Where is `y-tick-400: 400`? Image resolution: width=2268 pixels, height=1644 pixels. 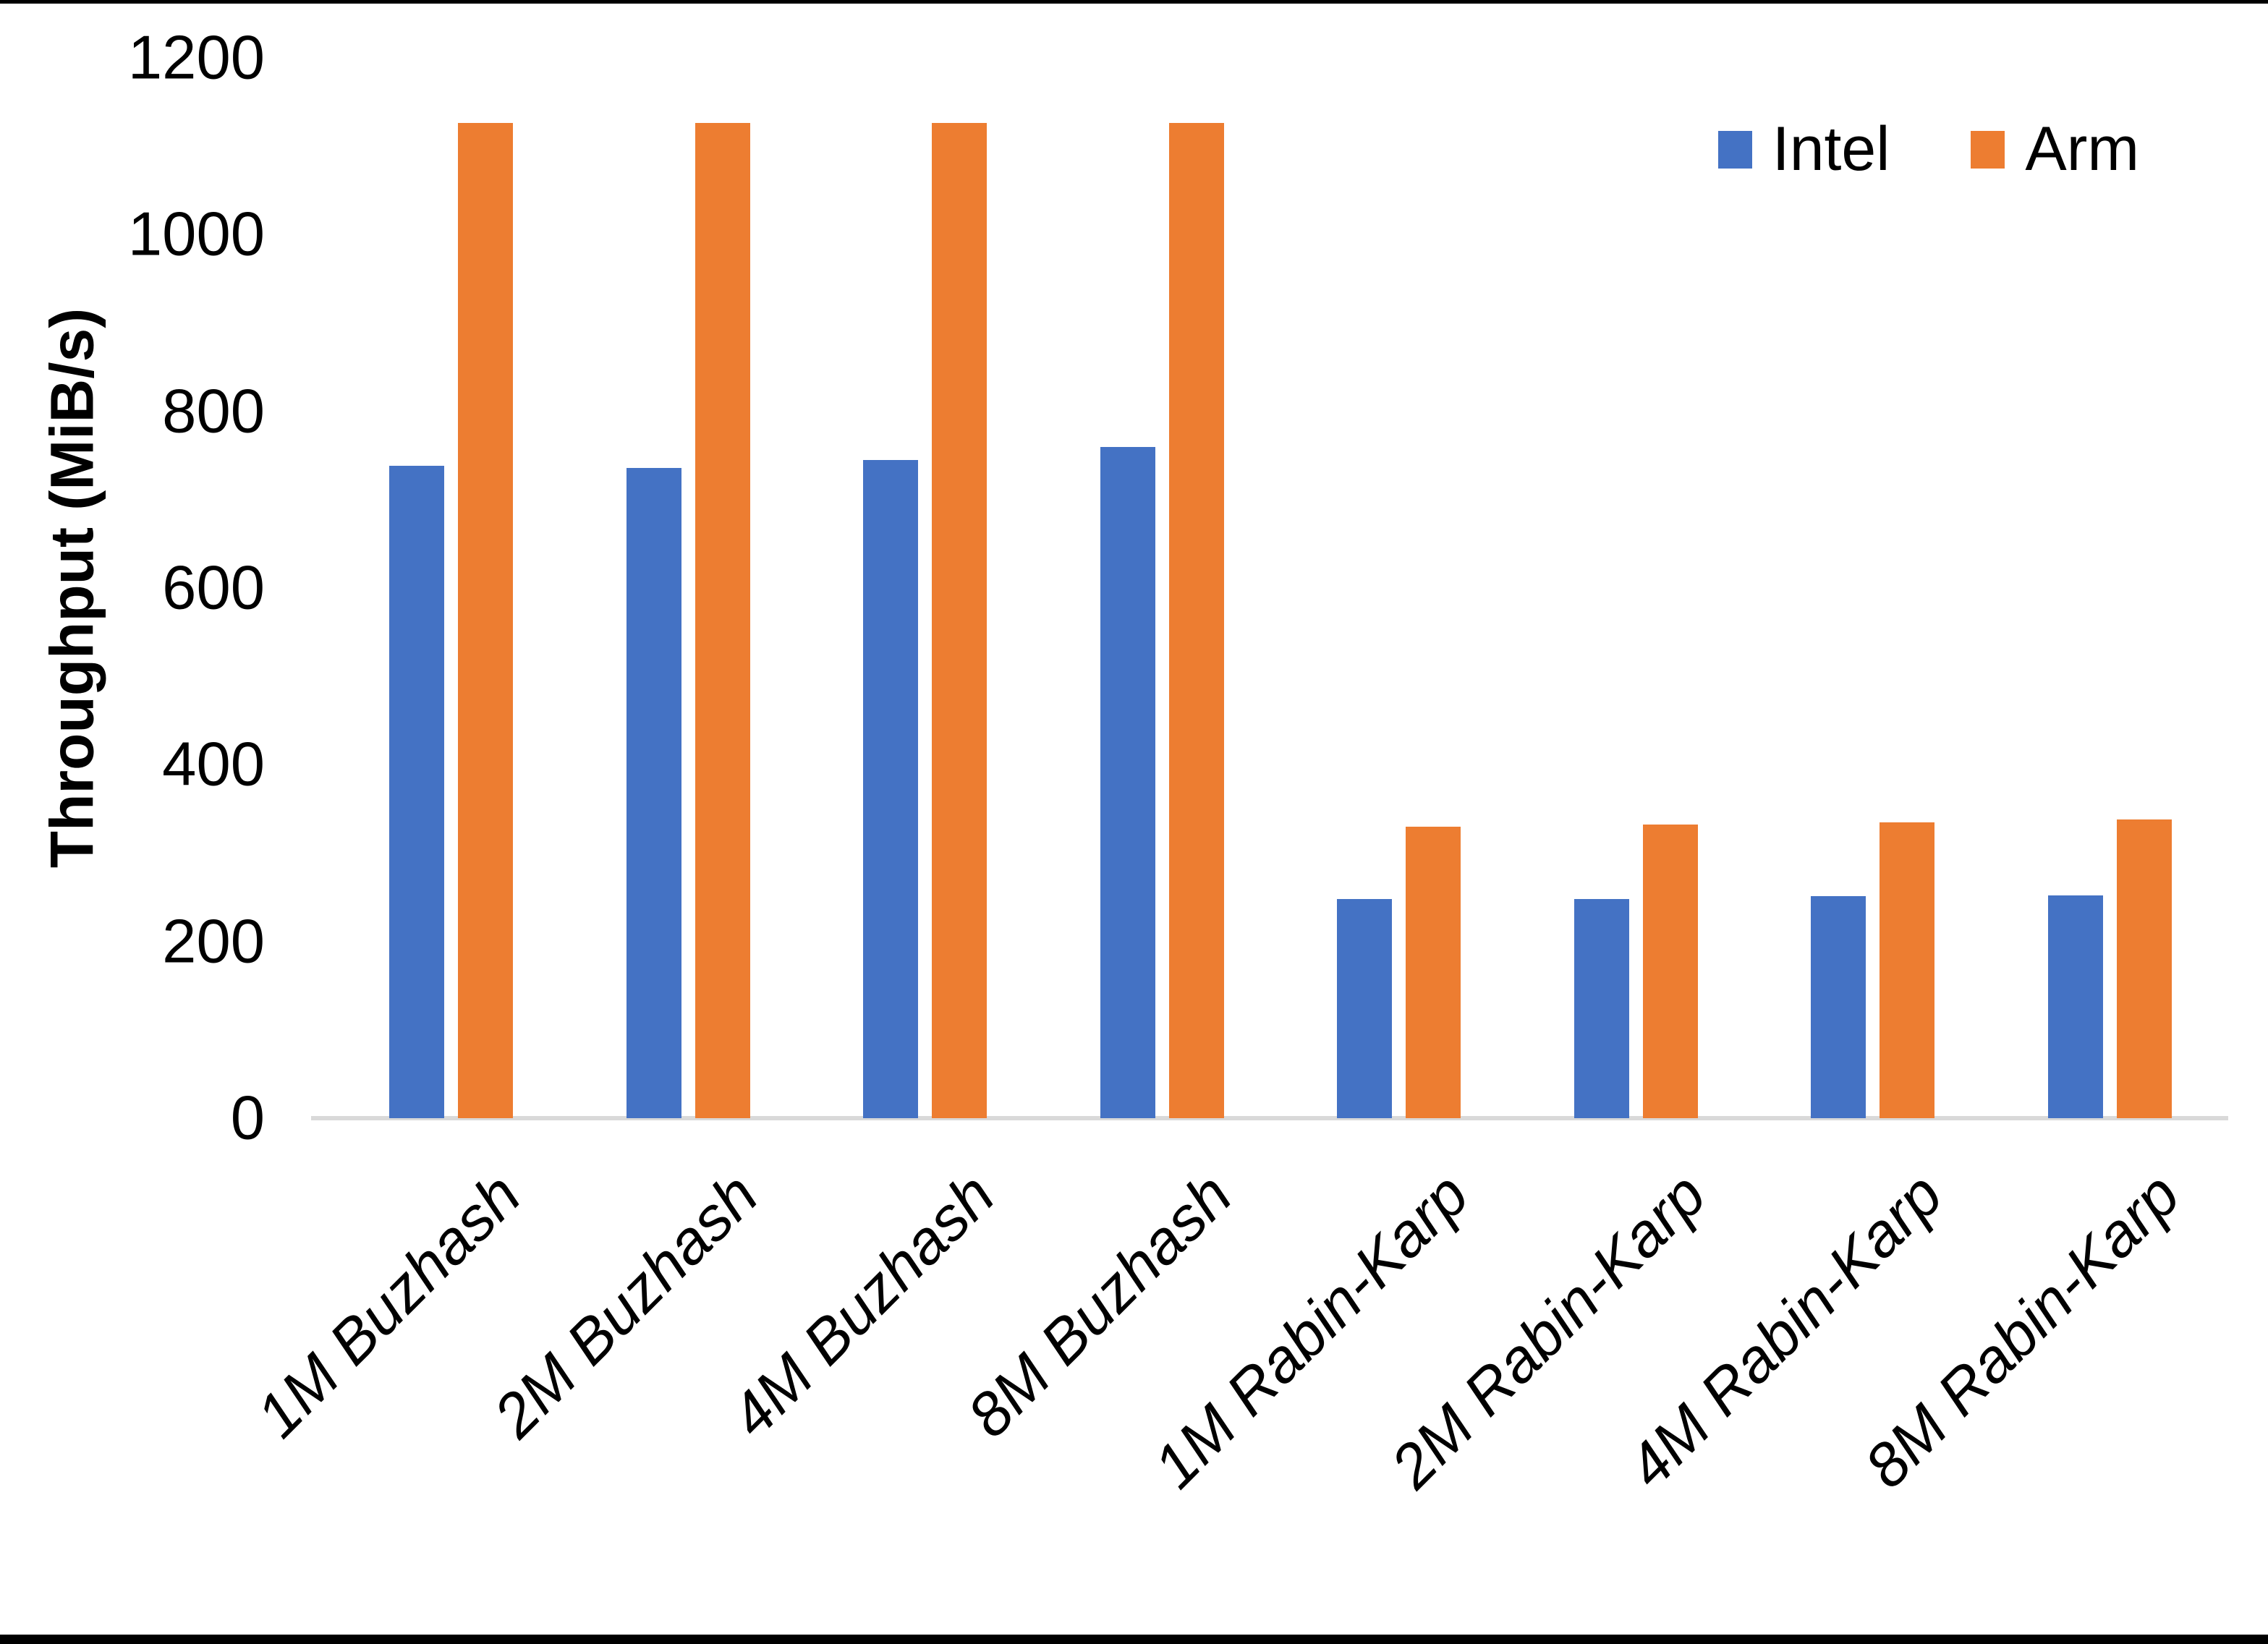 y-tick-400: 400 is located at coordinates (213, 764).